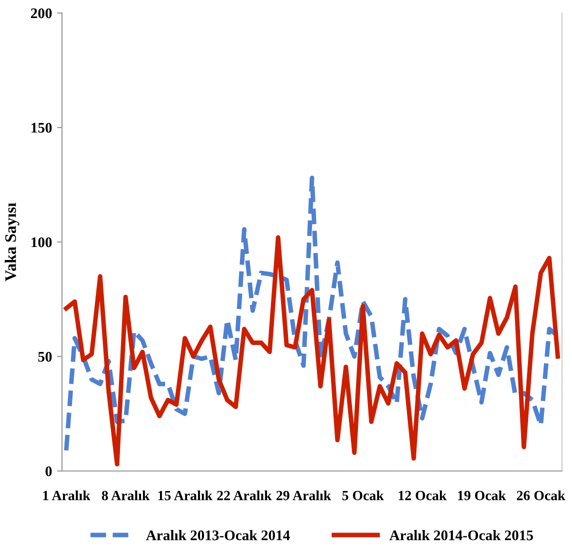  Describe the element at coordinates (42, 127) in the screenshot. I see `y-tick-label: 150` at that location.